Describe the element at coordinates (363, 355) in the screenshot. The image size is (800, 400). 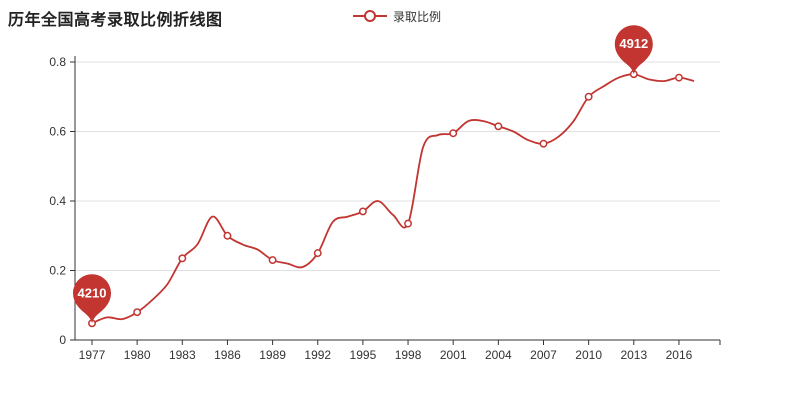
I see `x-axis-label: 1995` at that location.